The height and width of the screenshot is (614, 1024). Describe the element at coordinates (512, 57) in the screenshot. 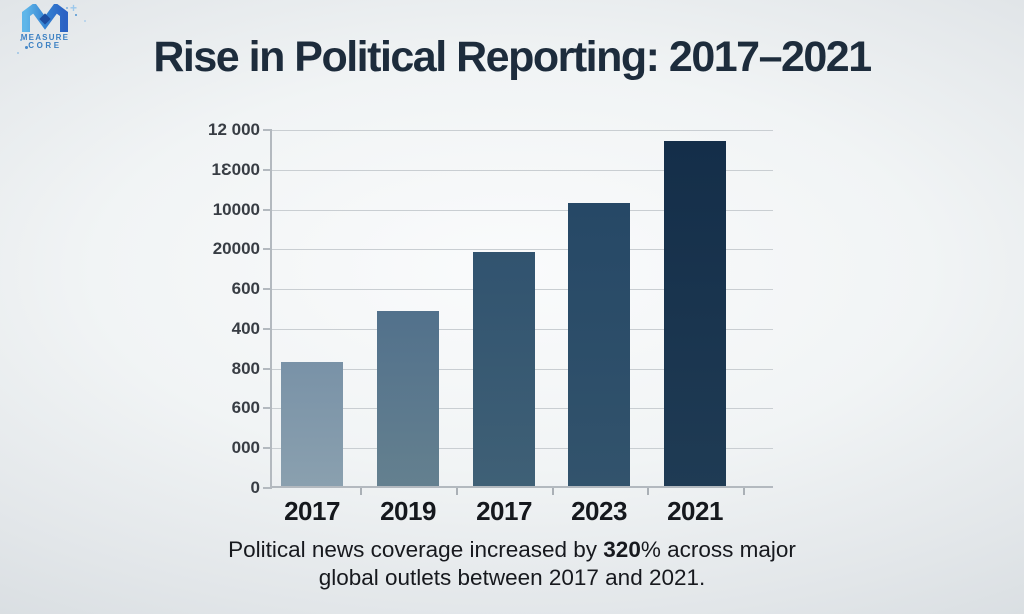

I see `page-title: Rise in Political Reporting: 2017–2021` at that location.